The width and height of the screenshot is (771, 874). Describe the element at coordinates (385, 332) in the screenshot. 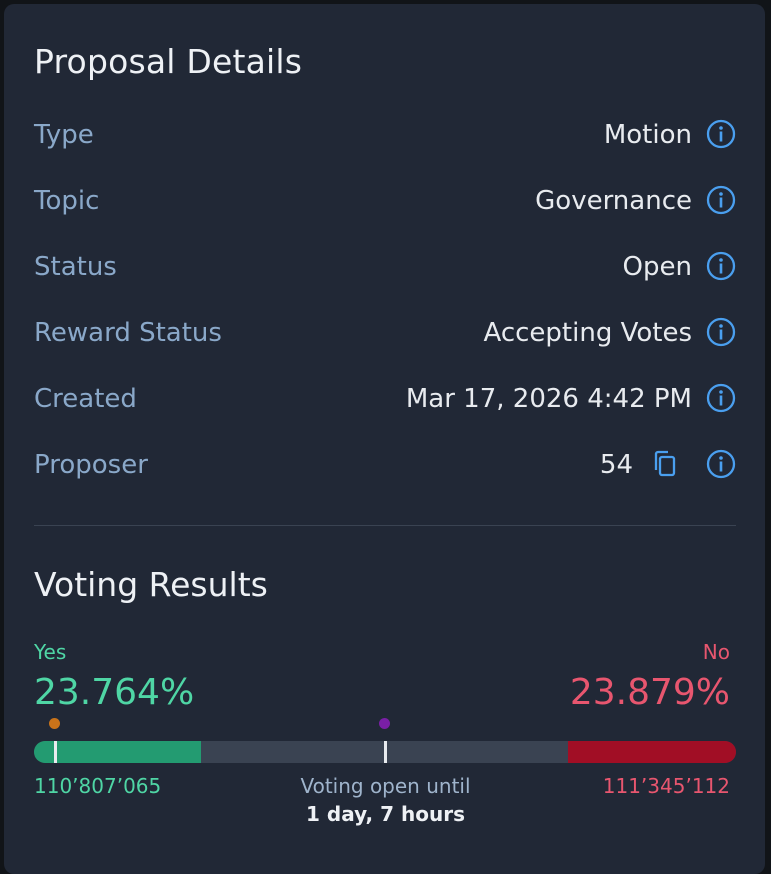

I see `detail-row-reward-status: Reward Status Accepting Votes` at that location.